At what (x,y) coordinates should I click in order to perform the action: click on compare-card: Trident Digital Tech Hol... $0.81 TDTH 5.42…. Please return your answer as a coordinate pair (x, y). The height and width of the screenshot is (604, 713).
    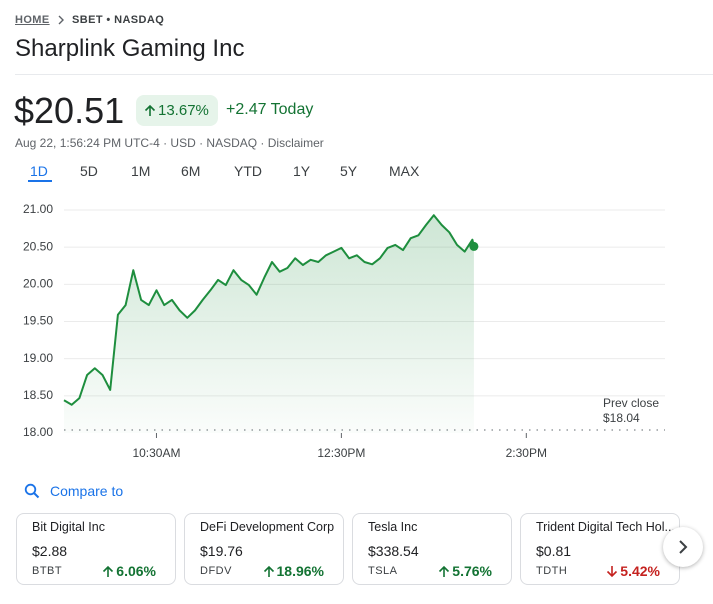
    Looking at the image, I should click on (600, 549).